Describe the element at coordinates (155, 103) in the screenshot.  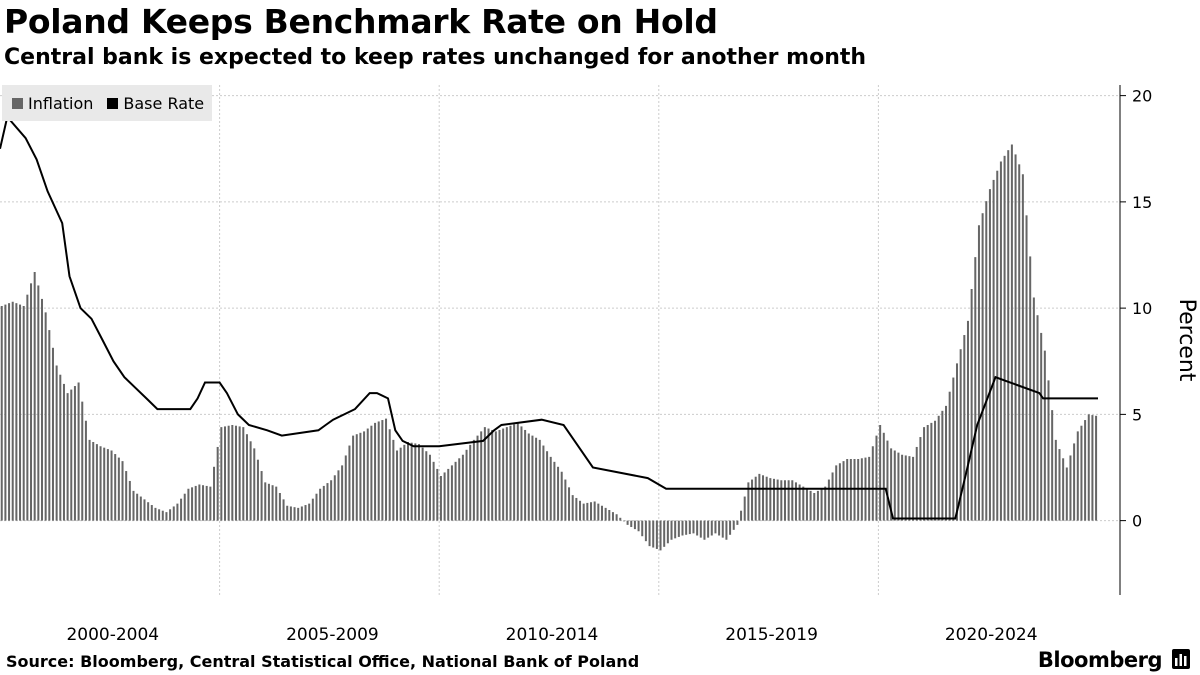
I see `legend-item-base-rate: Base Rate` at that location.